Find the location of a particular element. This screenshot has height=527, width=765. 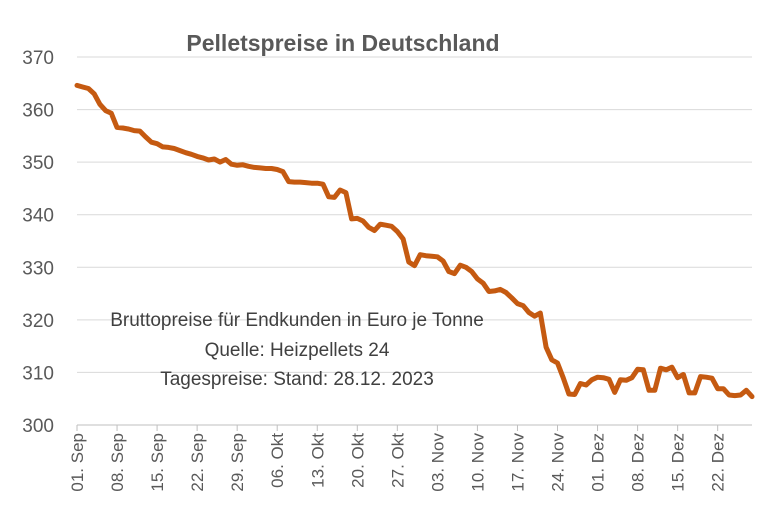

x-tick-label: 24. Nov is located at coordinates (558, 462).